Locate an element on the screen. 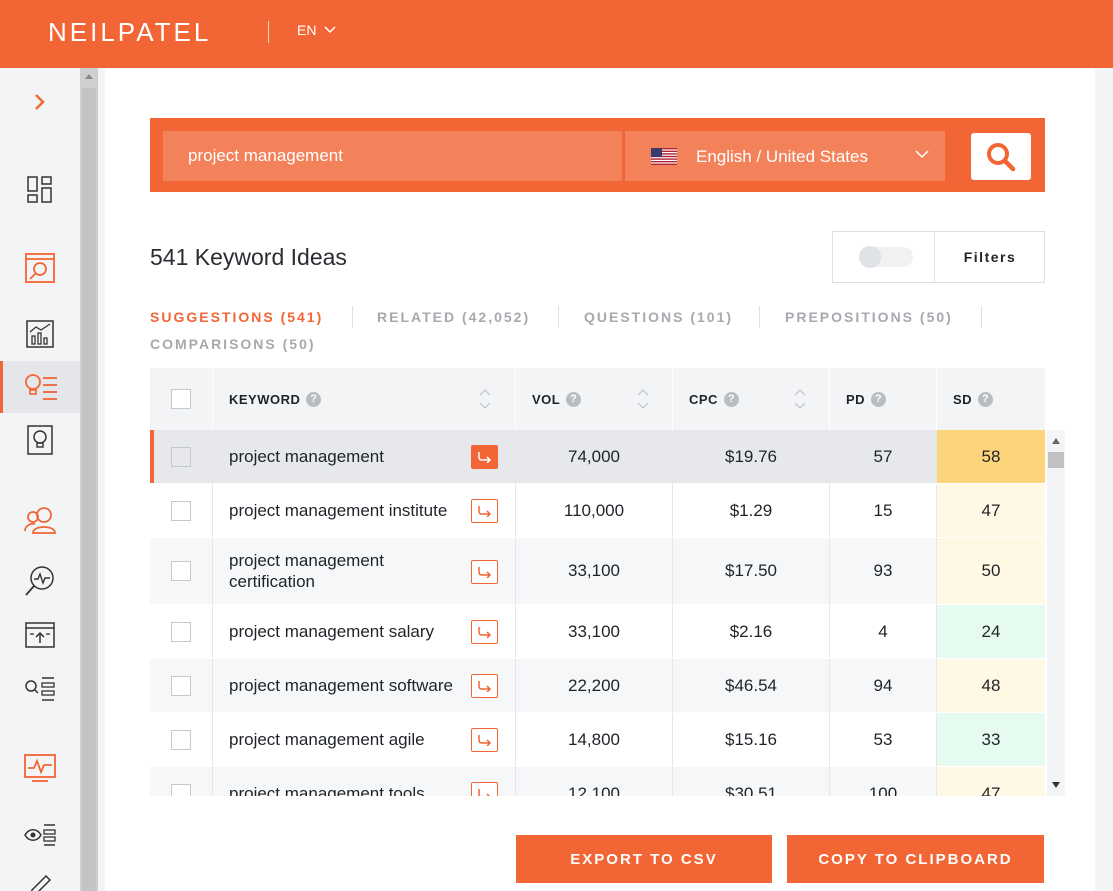 This screenshot has width=1113, height=891. sd-cell: 48 is located at coordinates (991, 685).